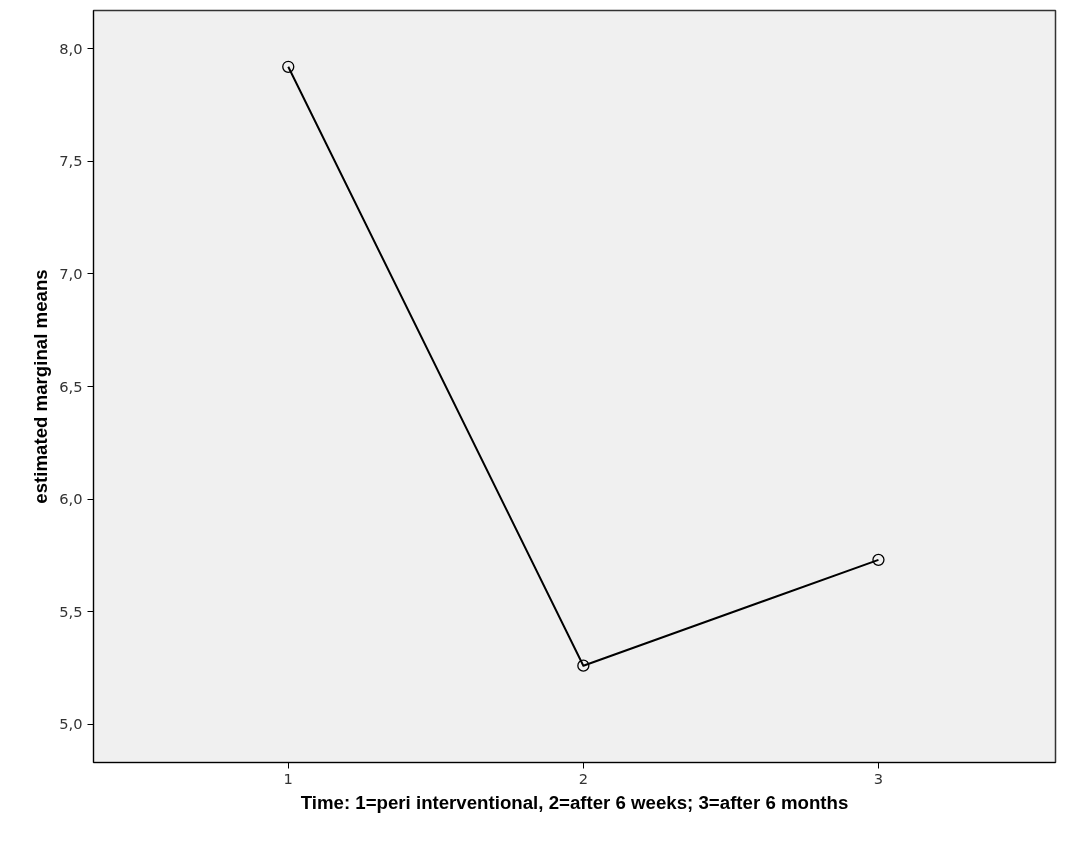  Describe the element at coordinates (41, 386) in the screenshot. I see `y-axis-title: estimated marginal means` at that location.